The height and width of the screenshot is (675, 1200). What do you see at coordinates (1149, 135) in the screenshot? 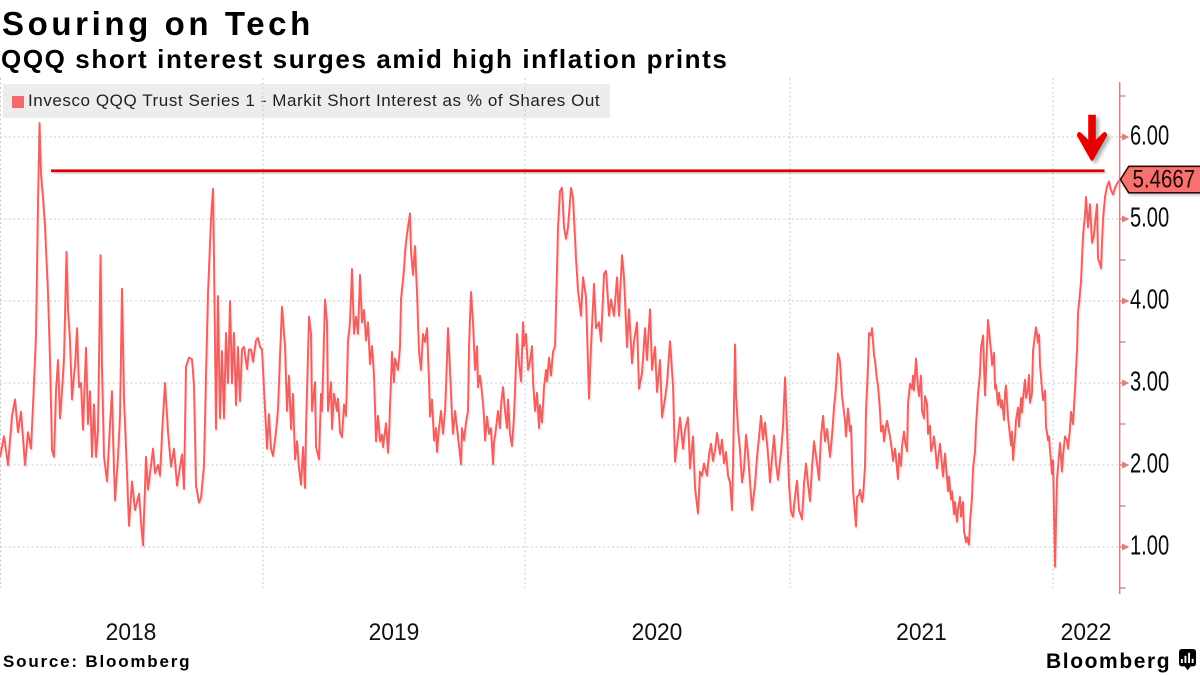
I see `svg-text: 6.00` at bounding box center [1149, 135].